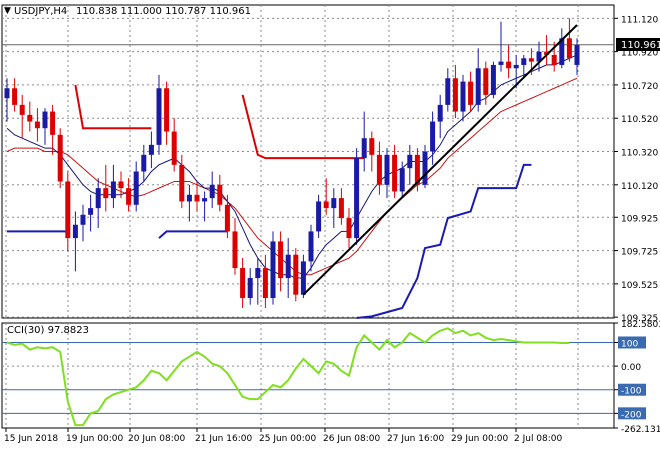 The width and height of the screenshot is (660, 450). What do you see at coordinates (40, 11) in the screenshot?
I see `symbol-timeframe: USDJPY,H4` at bounding box center [40, 11].